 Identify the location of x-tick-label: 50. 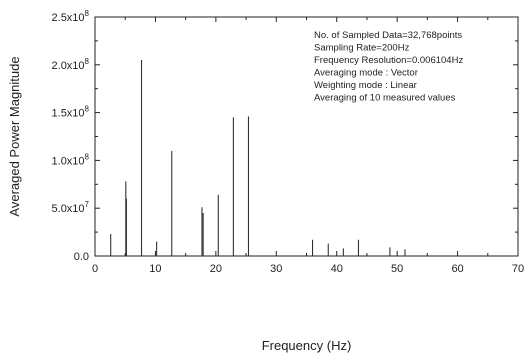
(397, 269).